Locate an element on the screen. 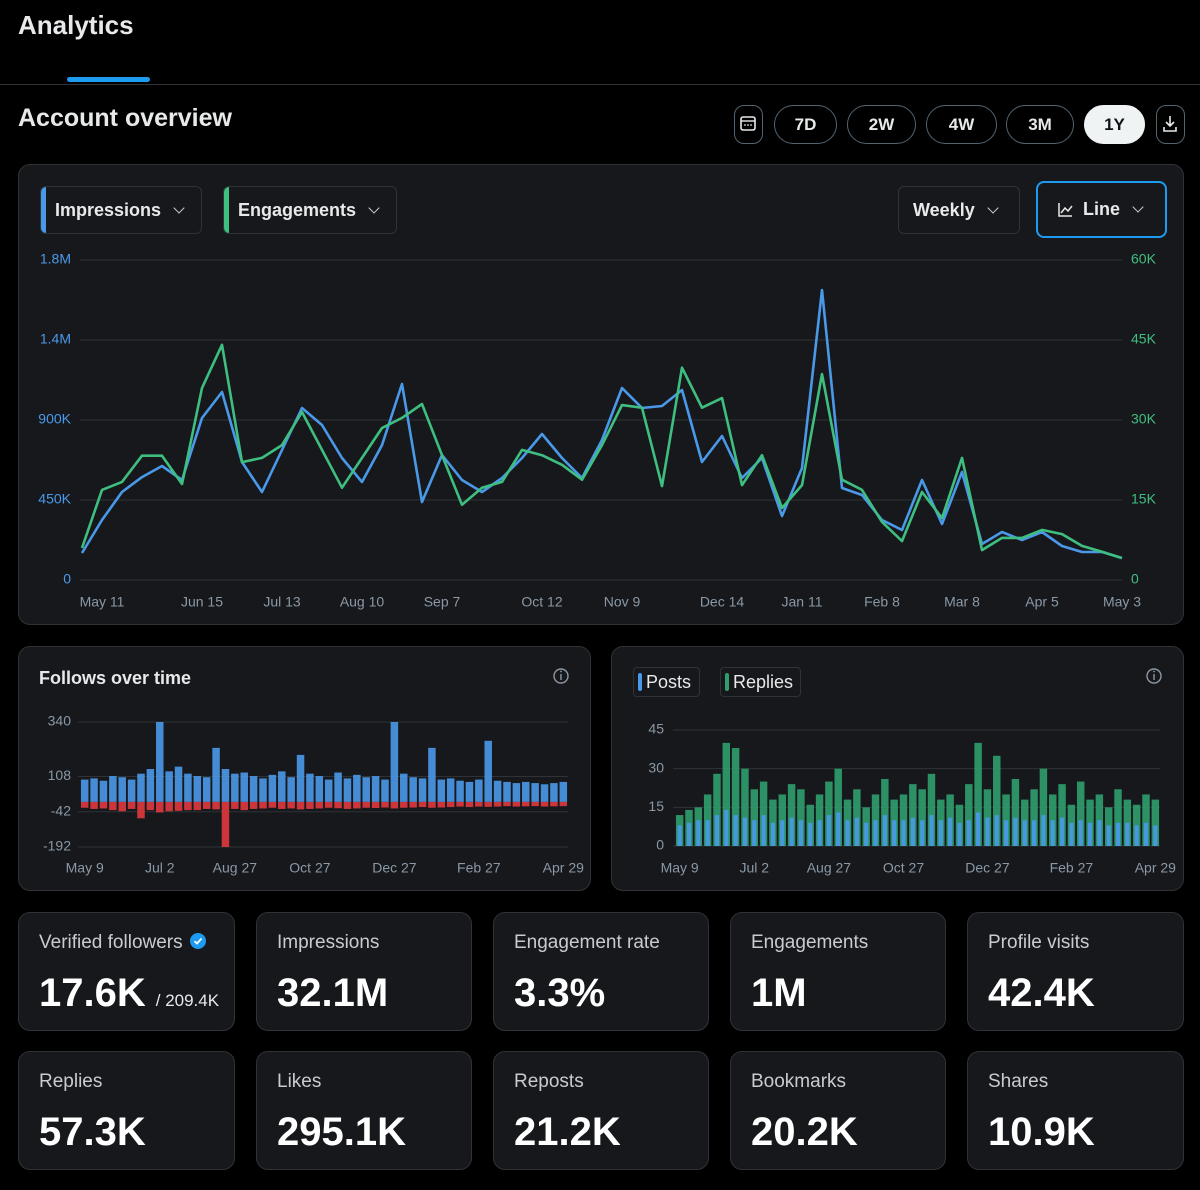  stat-value: 32.1M is located at coordinates (332, 993).